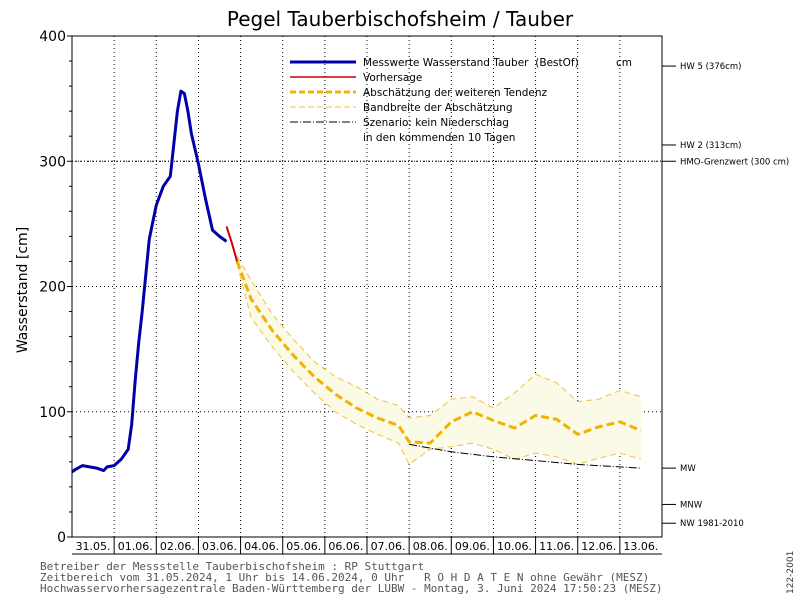 The width and height of the screenshot is (800, 600). Describe the element at coordinates (710, 146) in the screenshot. I see `reference-label: HW 2 (313cm)` at that location.